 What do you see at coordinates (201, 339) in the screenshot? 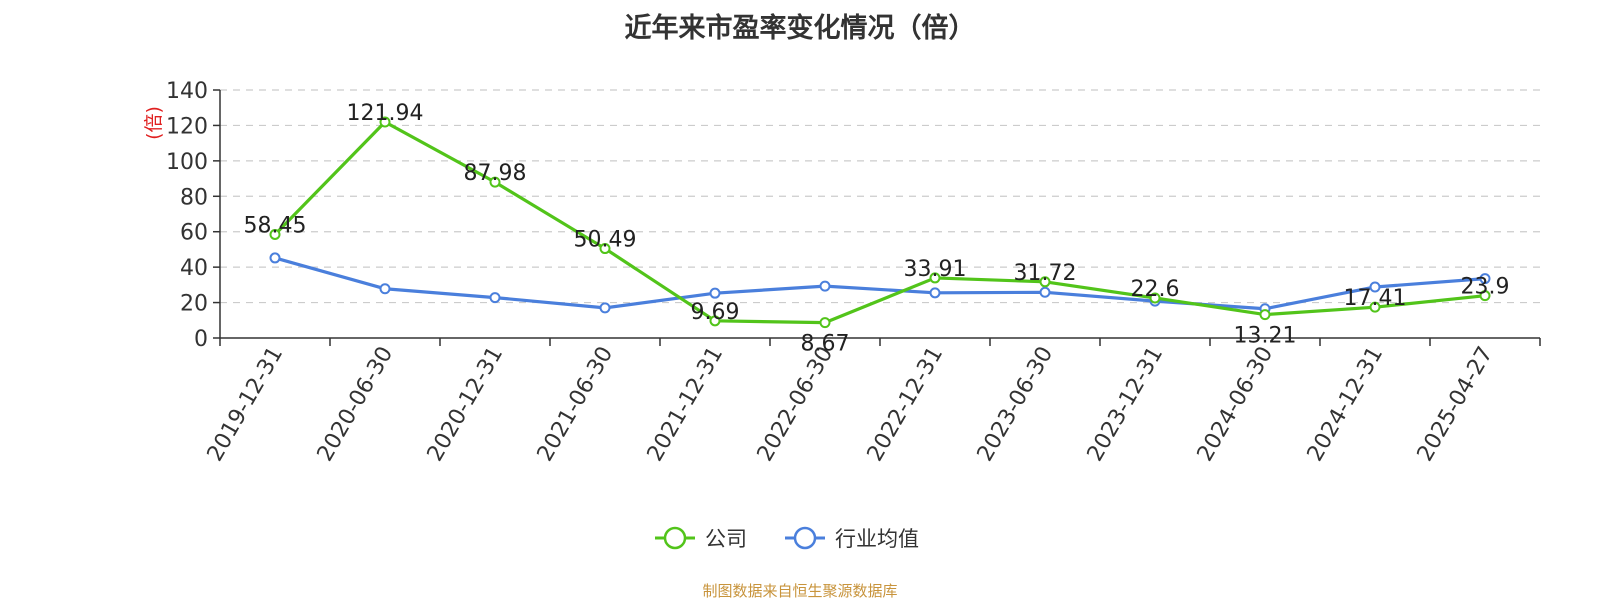
I see `y-tick-label: 0` at bounding box center [201, 339].